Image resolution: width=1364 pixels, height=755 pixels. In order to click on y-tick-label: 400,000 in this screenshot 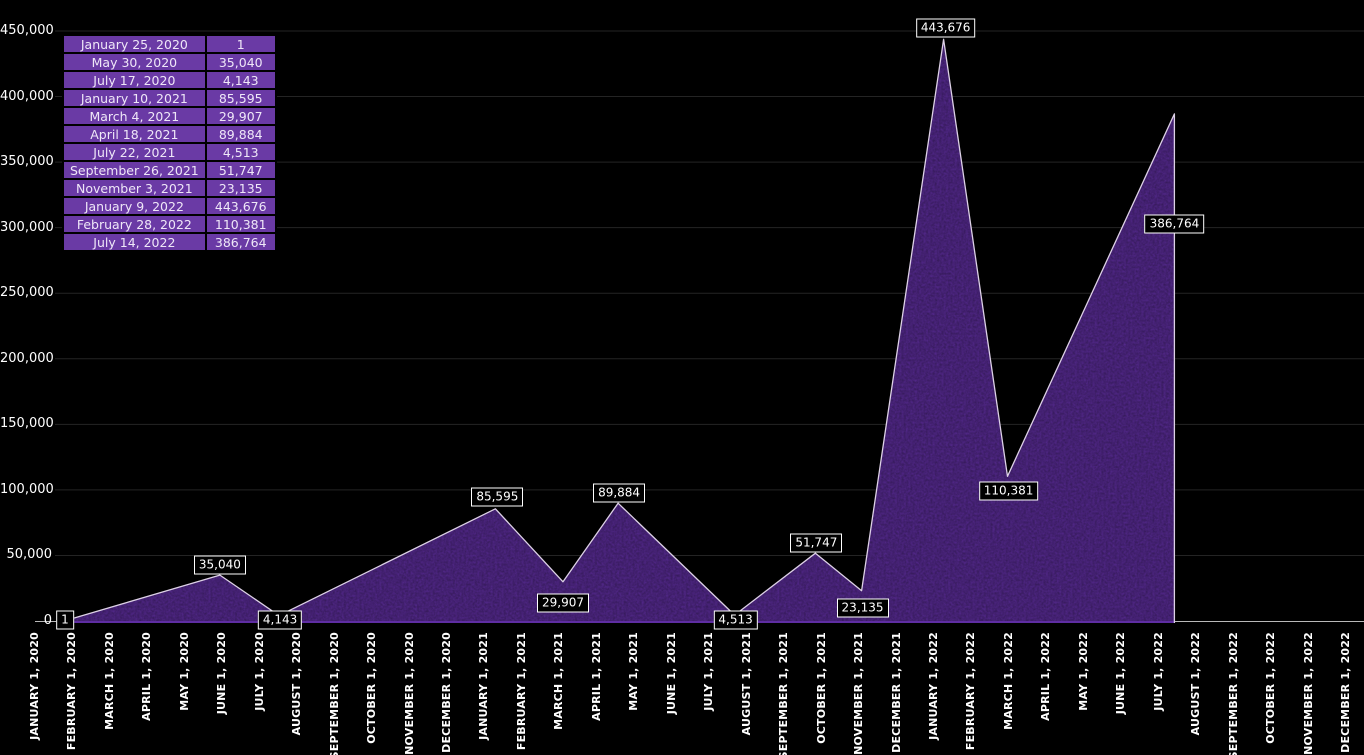, I will do `click(27, 96)`.